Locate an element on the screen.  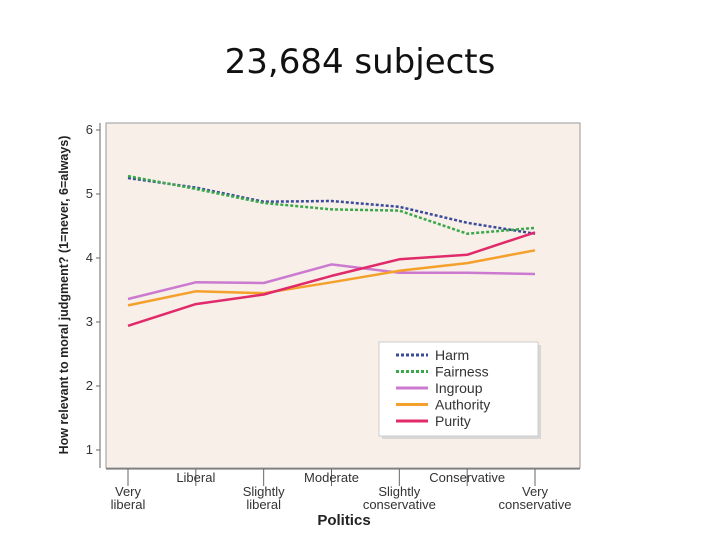
series-line-harm is located at coordinates (331, 205).